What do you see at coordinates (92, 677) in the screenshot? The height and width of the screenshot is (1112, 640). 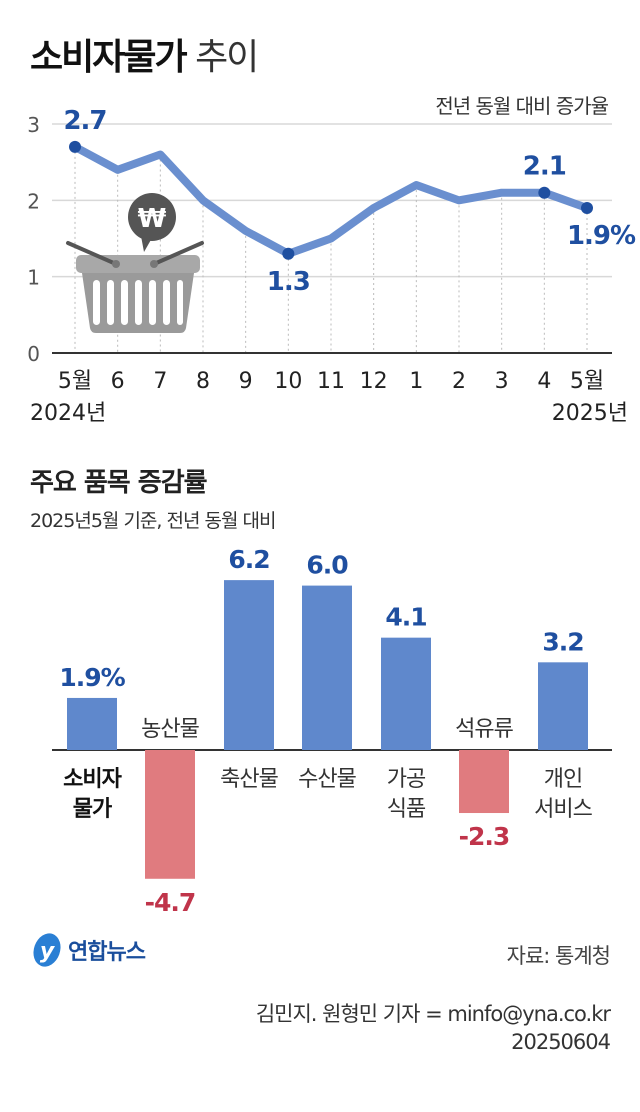 I see `bar-value-label: 1.9%` at bounding box center [92, 677].